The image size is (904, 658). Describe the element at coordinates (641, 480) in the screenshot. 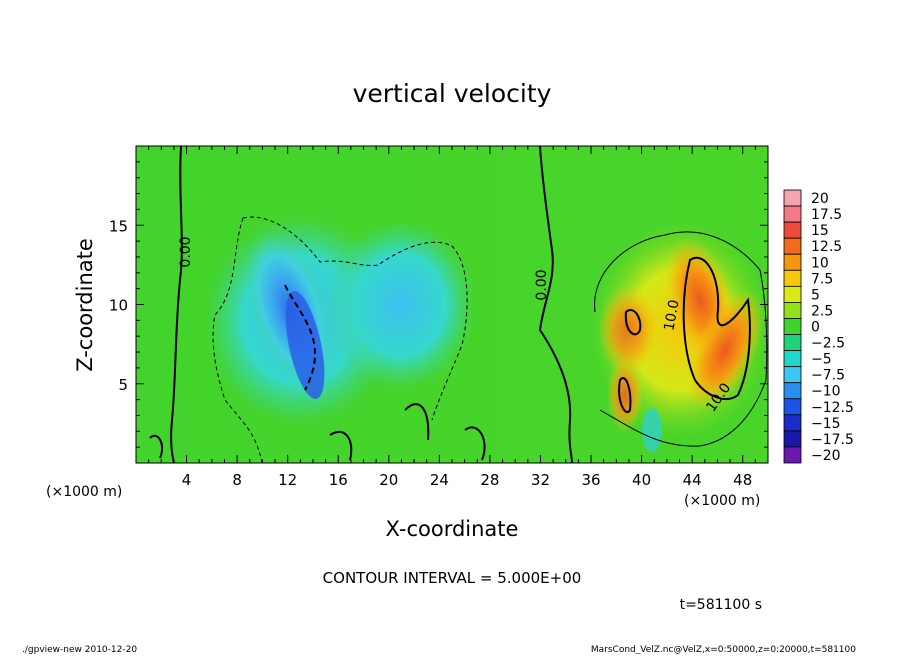

I see `x-tick-label: 40` at that location.